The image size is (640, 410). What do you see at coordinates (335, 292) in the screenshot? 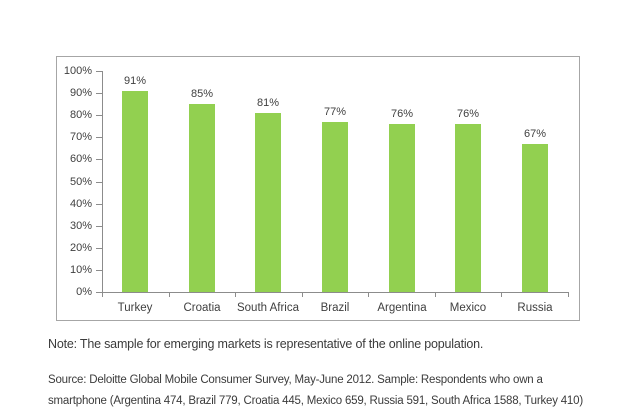
I see `x-axis-line` at bounding box center [335, 292].